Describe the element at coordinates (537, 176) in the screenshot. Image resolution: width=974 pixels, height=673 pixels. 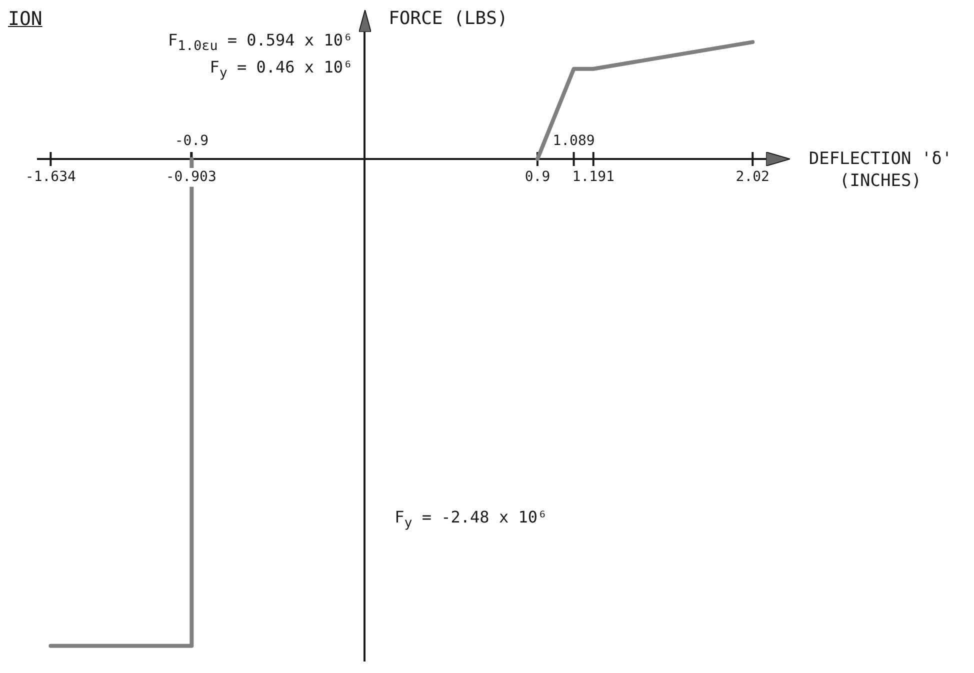
I see `x-tick-label: 0.9` at that location.